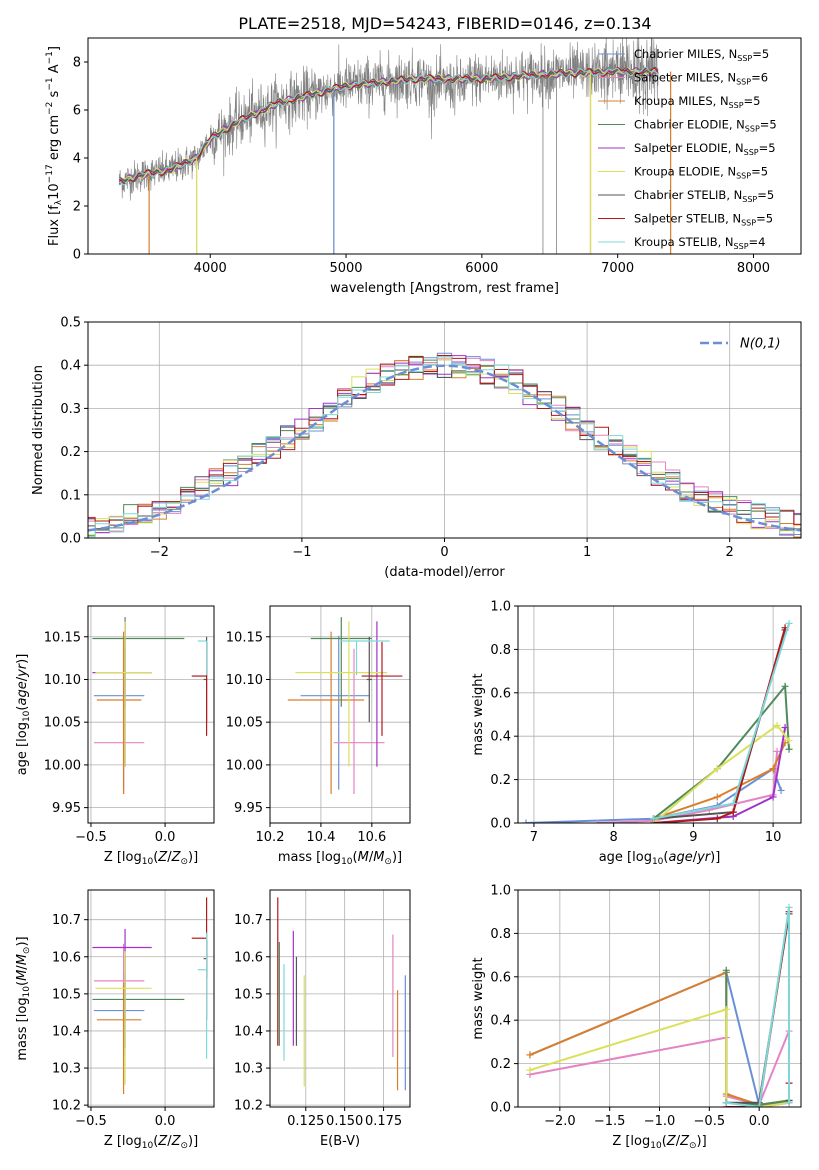 Image resolution: width=819 pixels, height=1170 pixels. I want to click on legend-entry-kroupa-miles: Kroupa MILES, NSSP=5, so click(697, 102).